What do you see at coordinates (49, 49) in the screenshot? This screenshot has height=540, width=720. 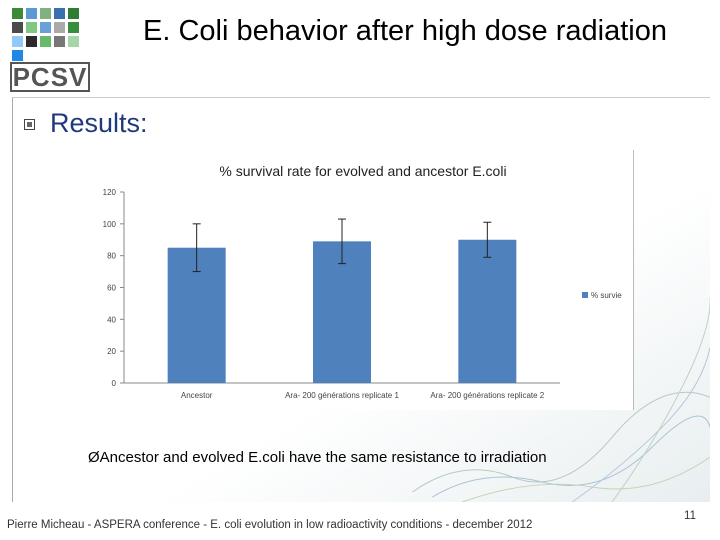 I see `pcsv-logo: PCSV` at bounding box center [49, 49].